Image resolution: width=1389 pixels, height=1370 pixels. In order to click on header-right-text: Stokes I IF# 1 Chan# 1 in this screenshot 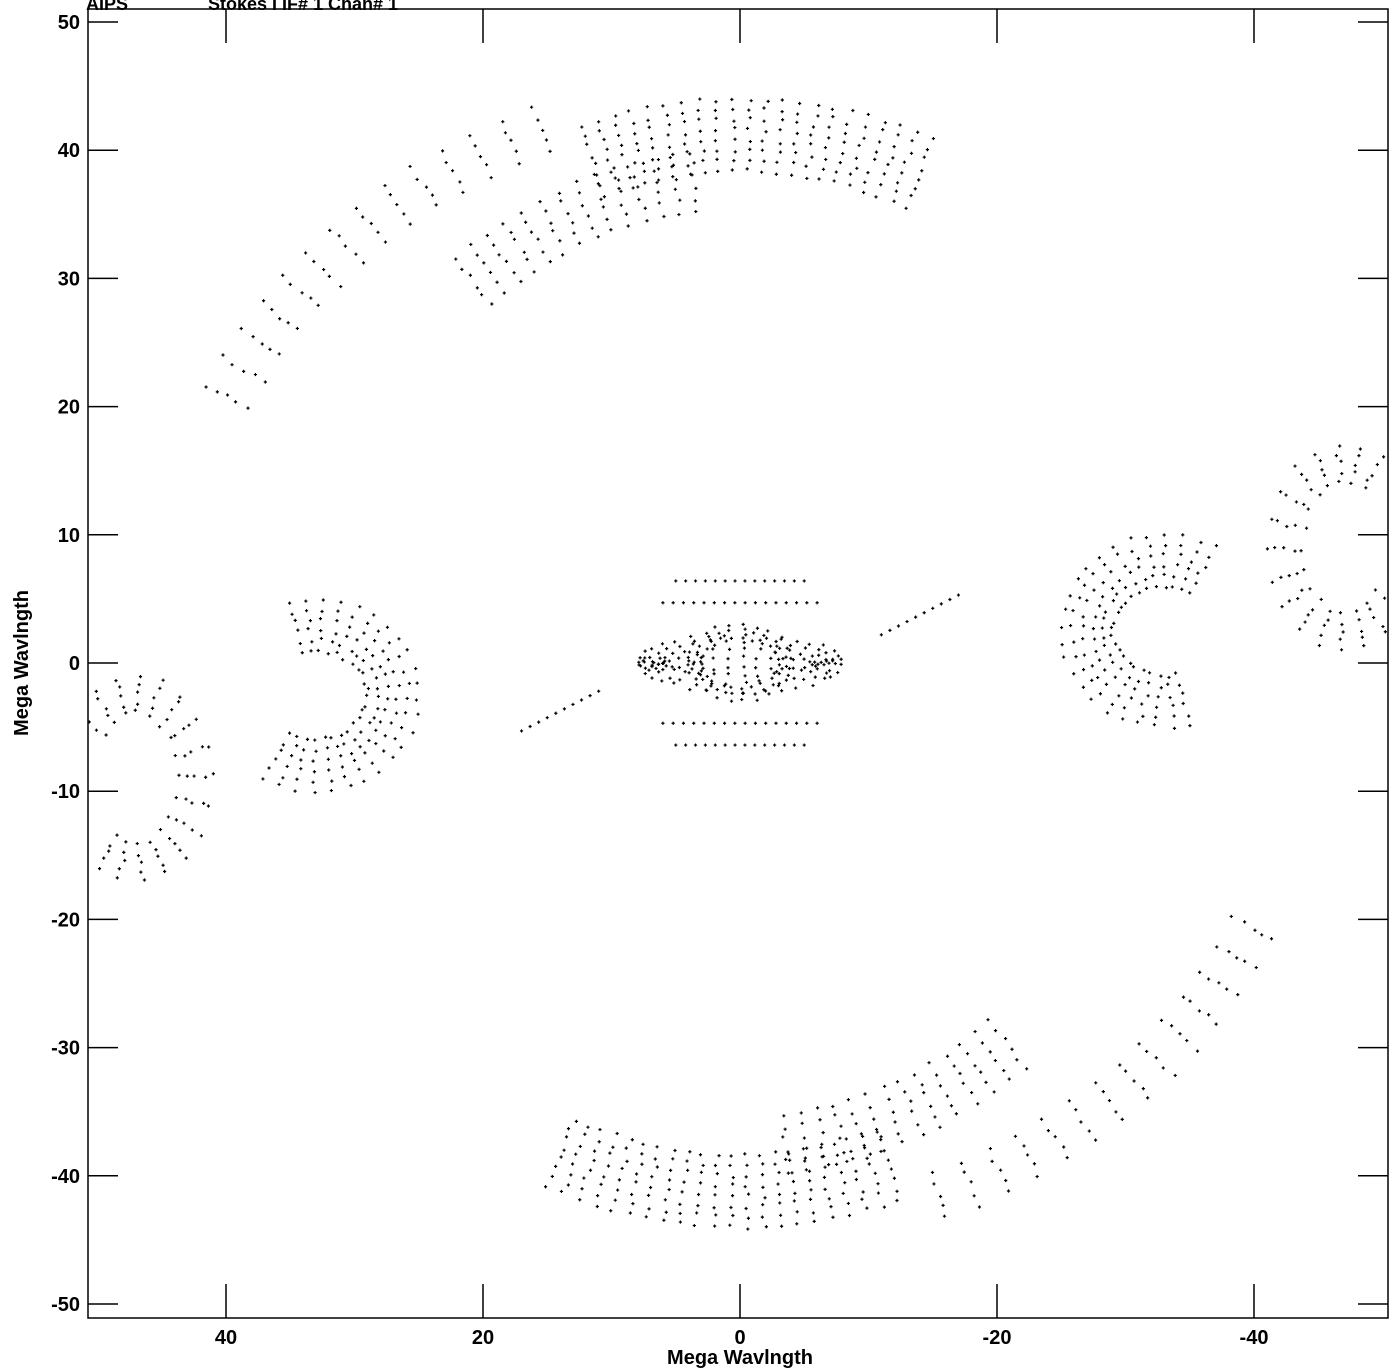, I will do `click(303, 7)`.